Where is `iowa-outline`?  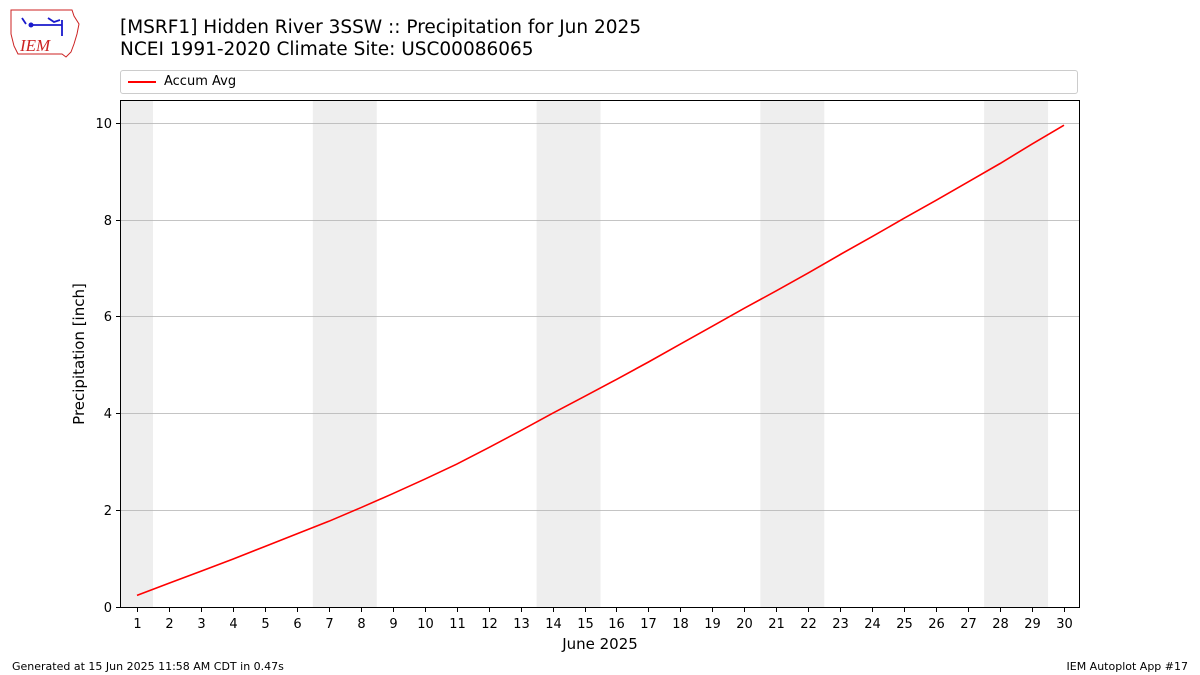
iowa-outline is located at coordinates (45, 33).